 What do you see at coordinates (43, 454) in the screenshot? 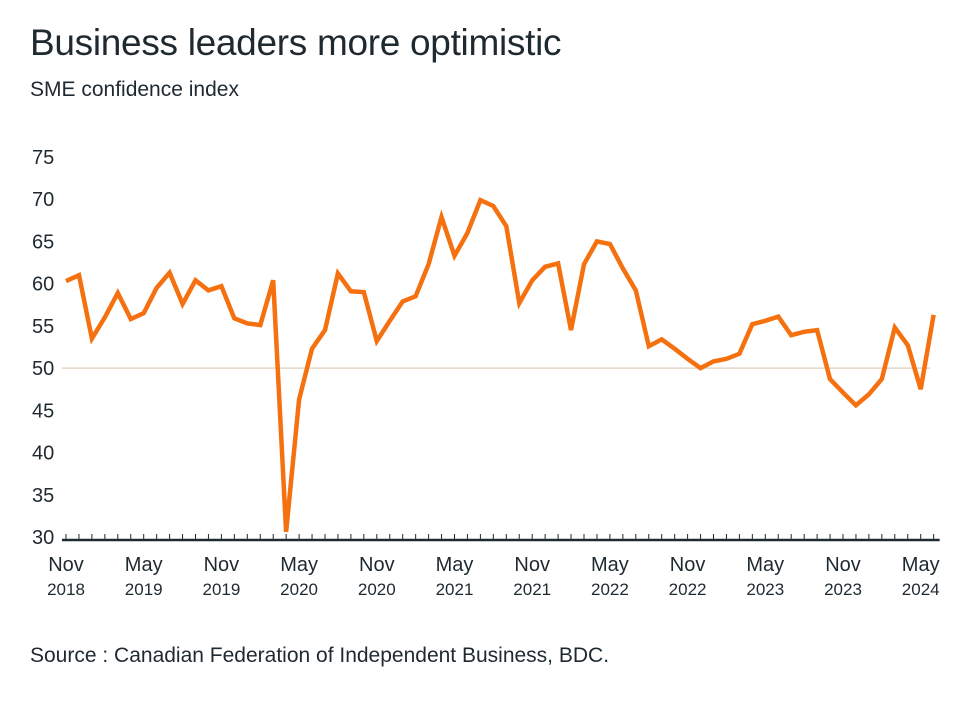
I see `y-tick-label: 40` at bounding box center [43, 454].